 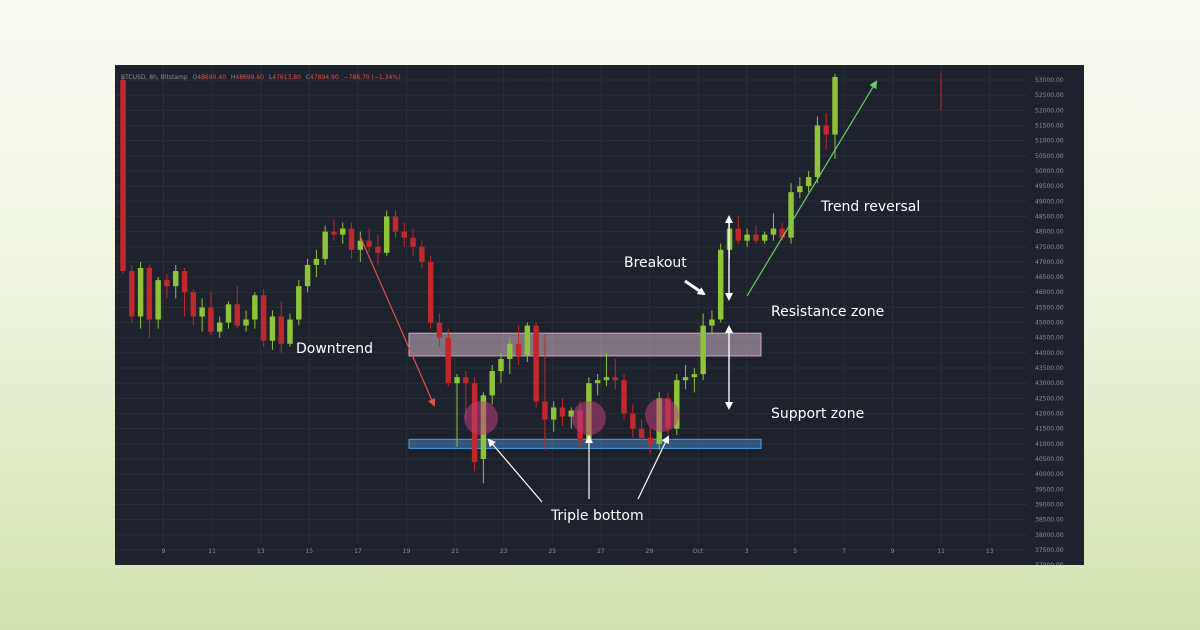 What do you see at coordinates (817, 414) in the screenshot?
I see `support-zone-label: Support zone` at bounding box center [817, 414].